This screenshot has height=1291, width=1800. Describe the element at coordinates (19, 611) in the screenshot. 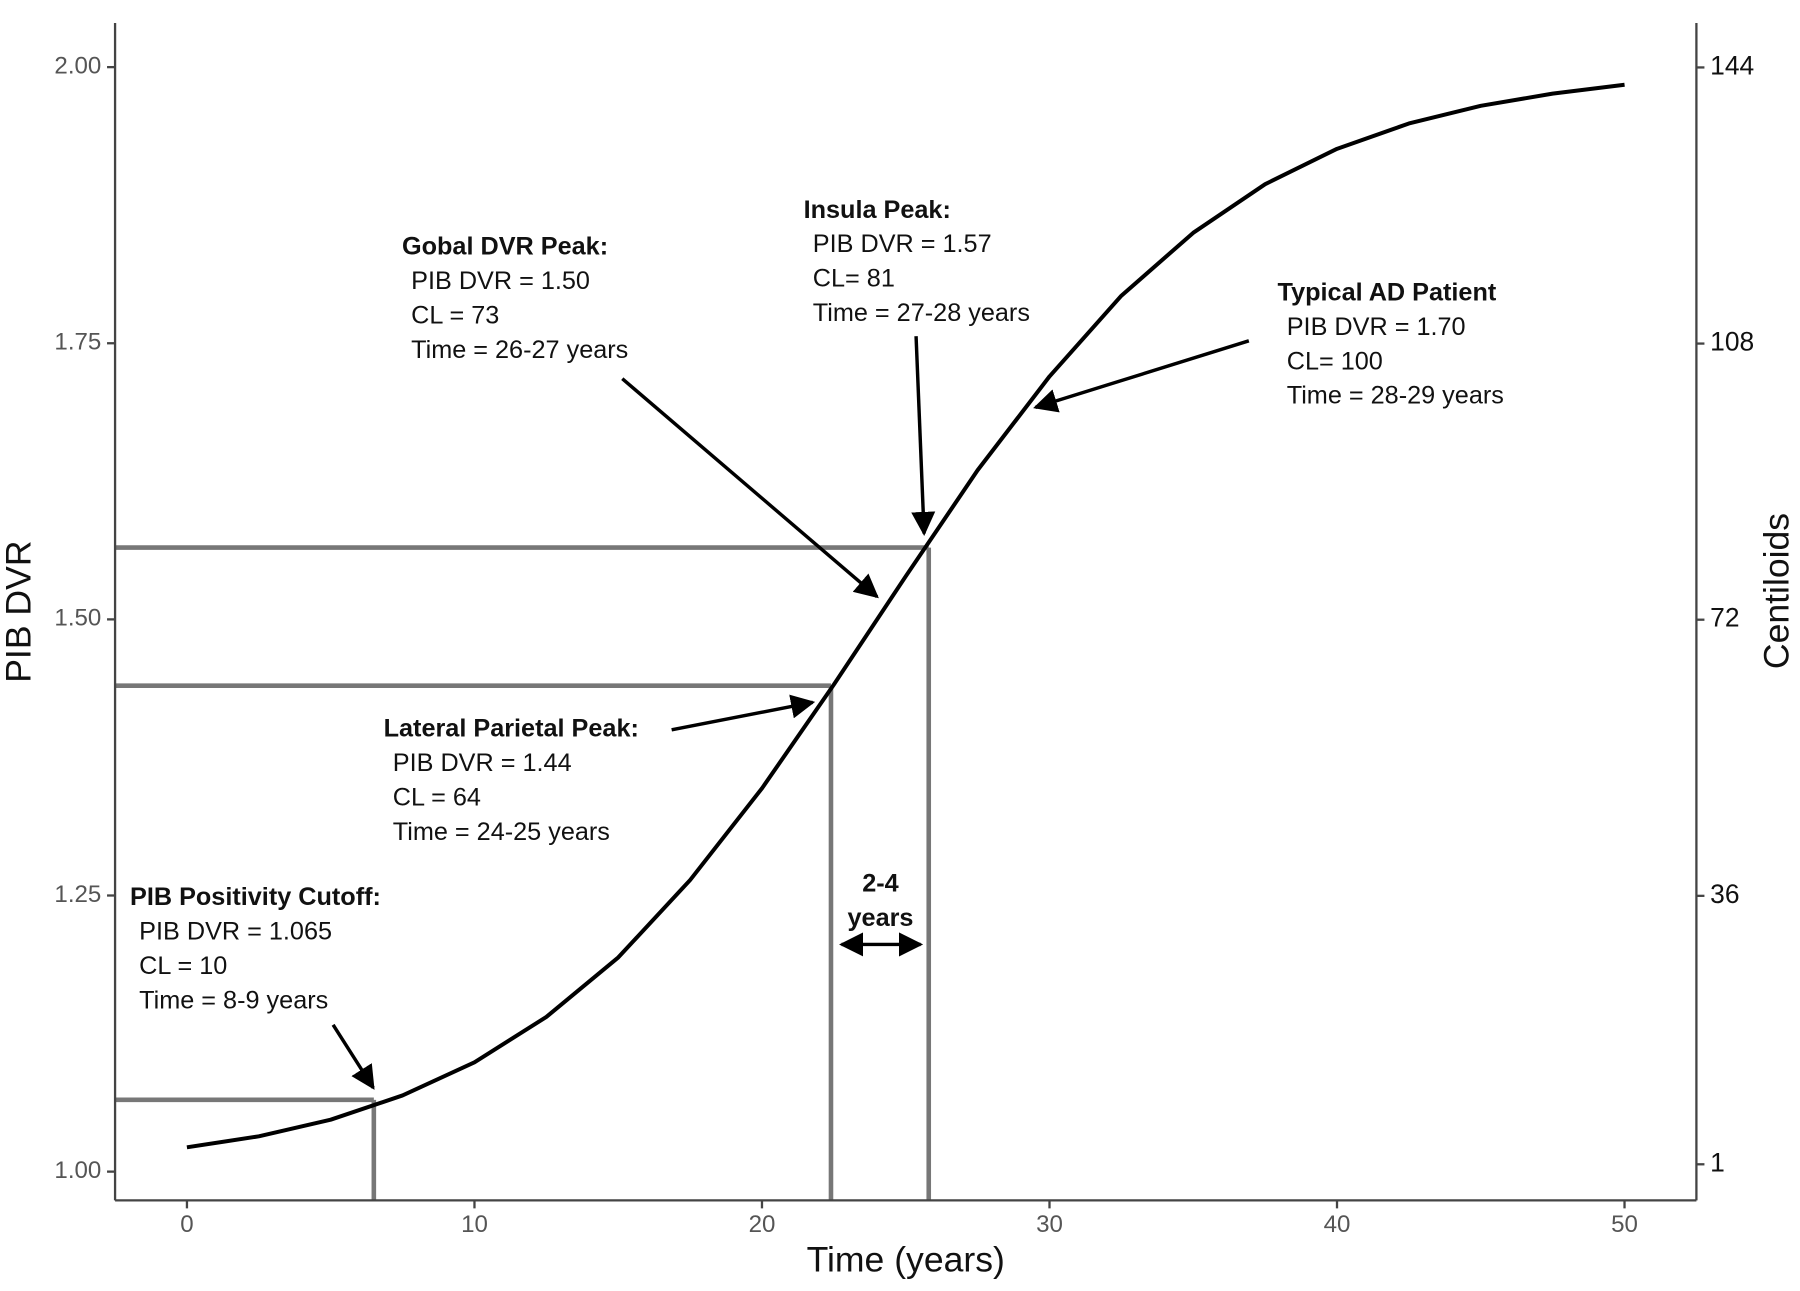

I see `y-axis-title: PIB DVR` at that location.